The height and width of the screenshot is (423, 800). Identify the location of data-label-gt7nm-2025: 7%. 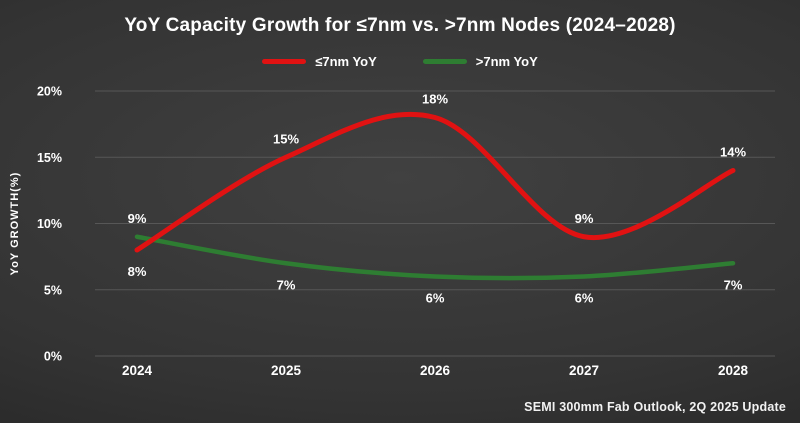
(286, 284).